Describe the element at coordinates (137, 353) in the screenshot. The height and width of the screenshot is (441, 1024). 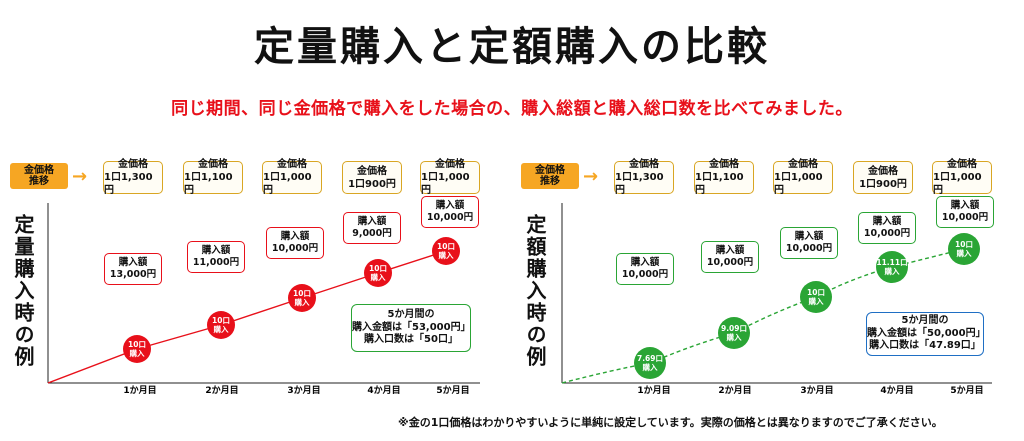
I see `left-point-1-label: 購入` at that location.